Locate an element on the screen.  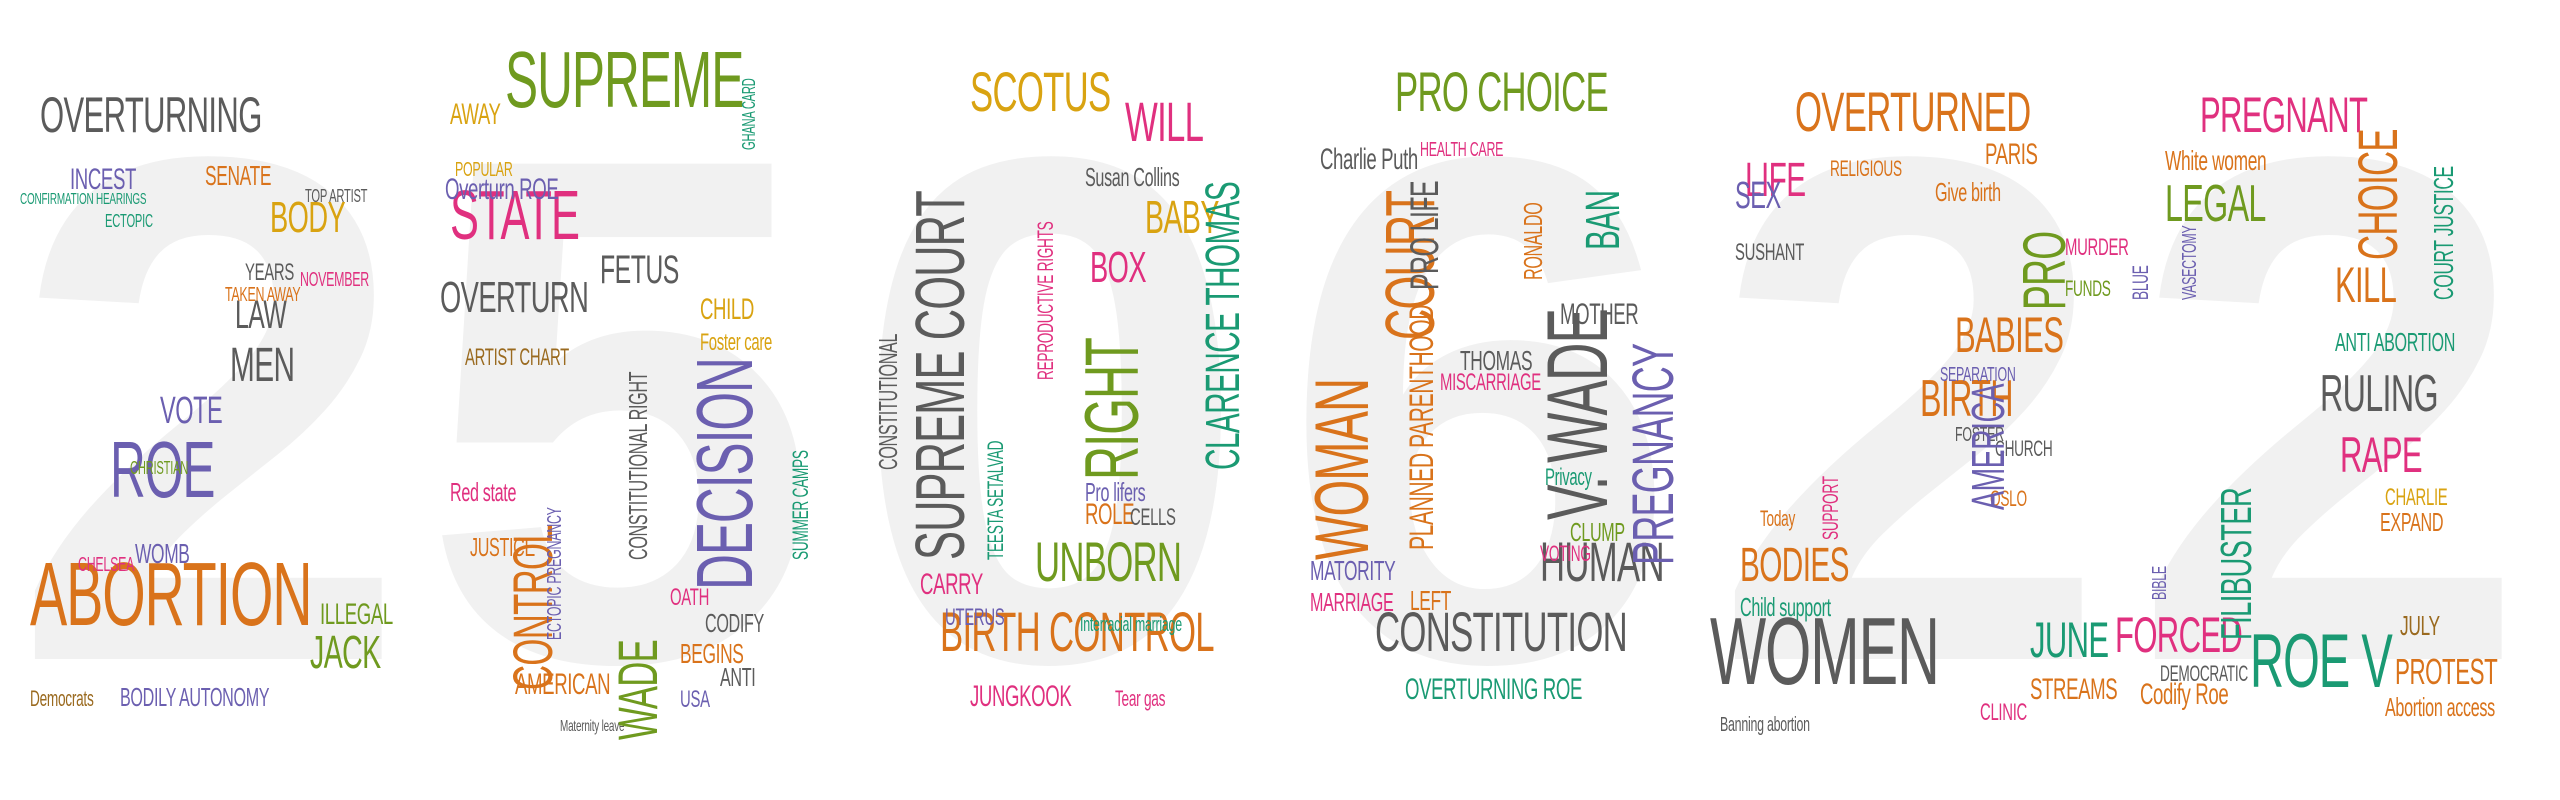
cloud-word: WADE is located at coordinates (637, 689).